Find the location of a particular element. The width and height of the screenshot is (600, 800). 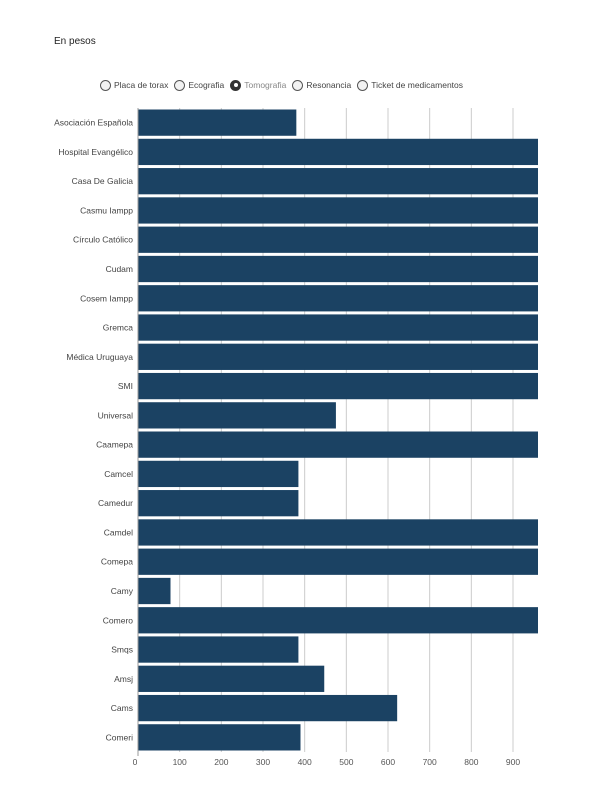

x-tick-label: 400 is located at coordinates (305, 762).